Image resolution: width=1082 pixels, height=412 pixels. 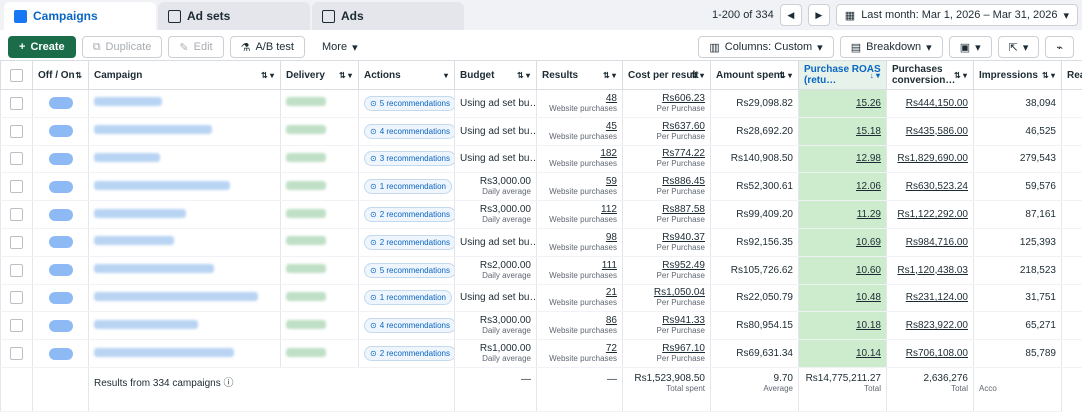 What do you see at coordinates (1072, 75) in the screenshot?
I see `col-reach: Rea` at bounding box center [1072, 75].